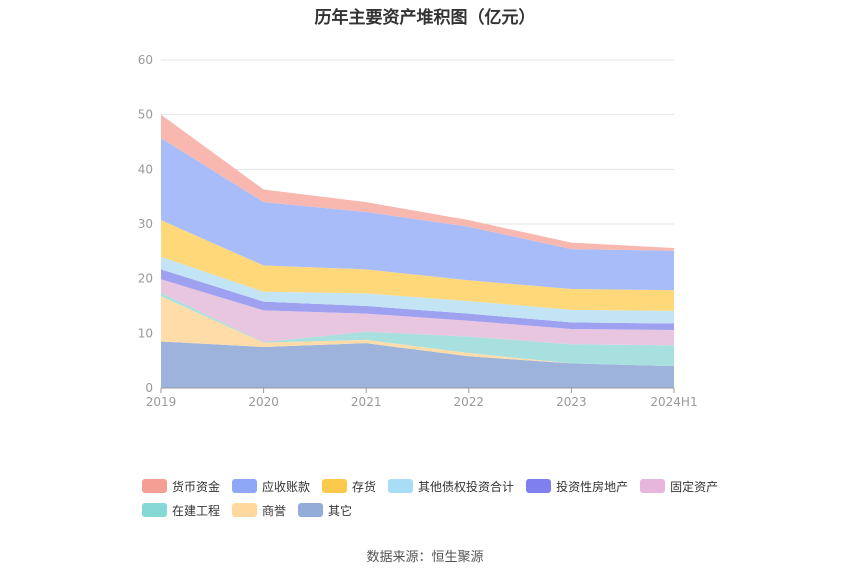  I want to click on y-tick-label: 50, so click(145, 115).